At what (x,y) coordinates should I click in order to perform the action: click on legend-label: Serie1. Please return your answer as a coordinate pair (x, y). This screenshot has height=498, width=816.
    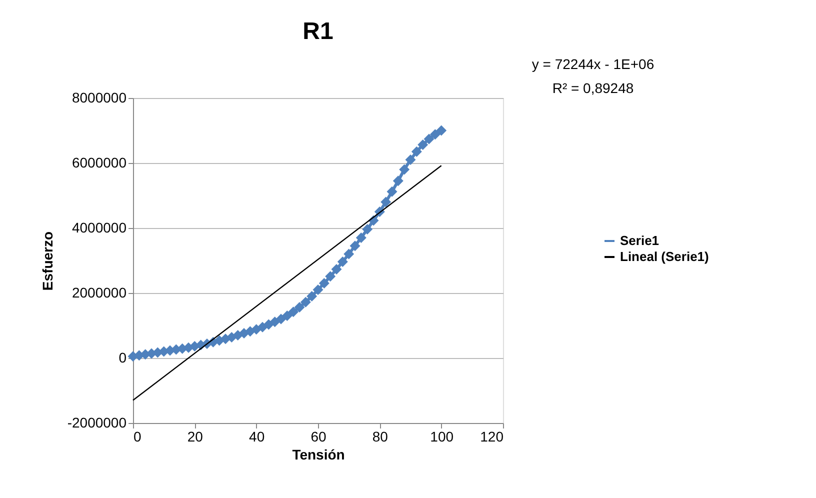
    Looking at the image, I should click on (640, 240).